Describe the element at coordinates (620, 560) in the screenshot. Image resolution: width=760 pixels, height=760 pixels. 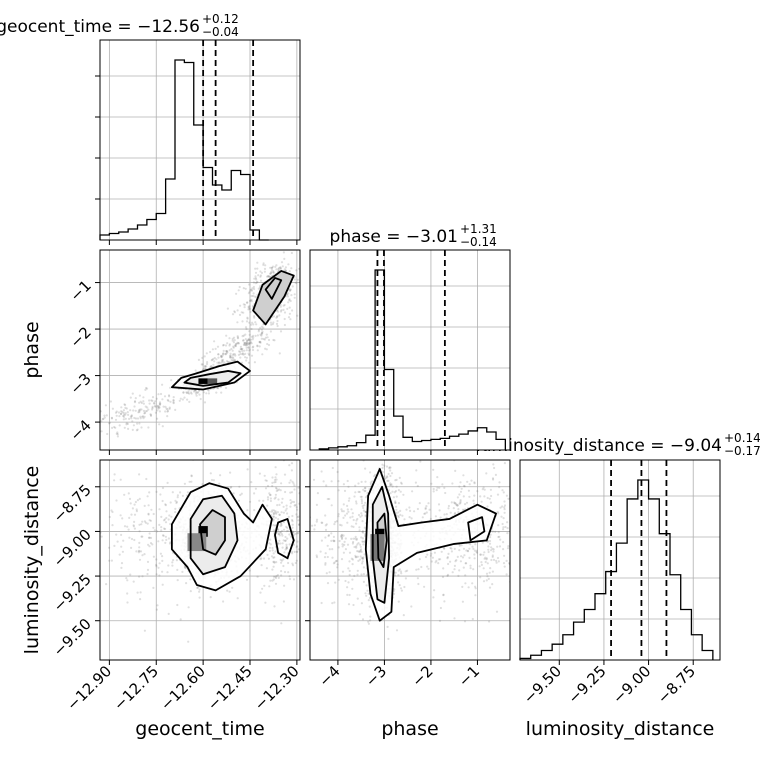
I see `histogram-luminosity_distance` at that location.